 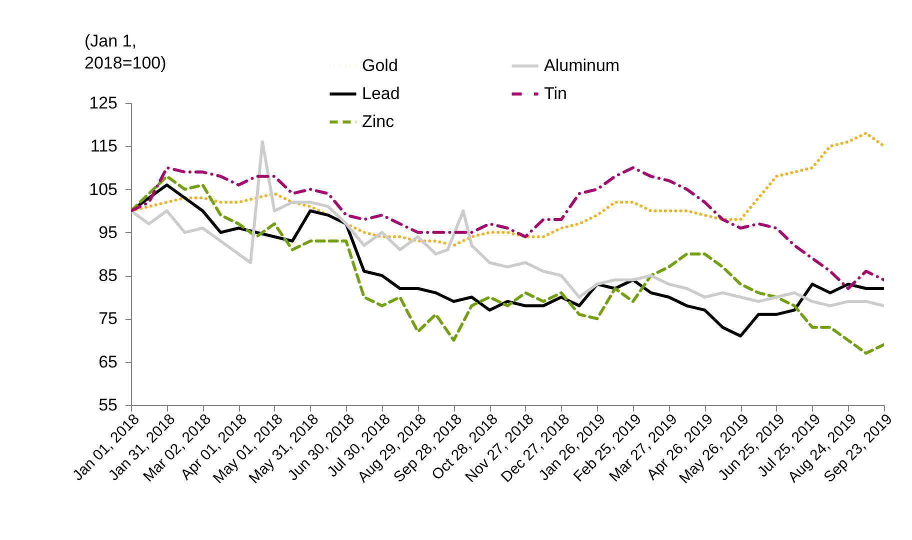 I want to click on y-tick-label: 75, so click(x=108, y=318).